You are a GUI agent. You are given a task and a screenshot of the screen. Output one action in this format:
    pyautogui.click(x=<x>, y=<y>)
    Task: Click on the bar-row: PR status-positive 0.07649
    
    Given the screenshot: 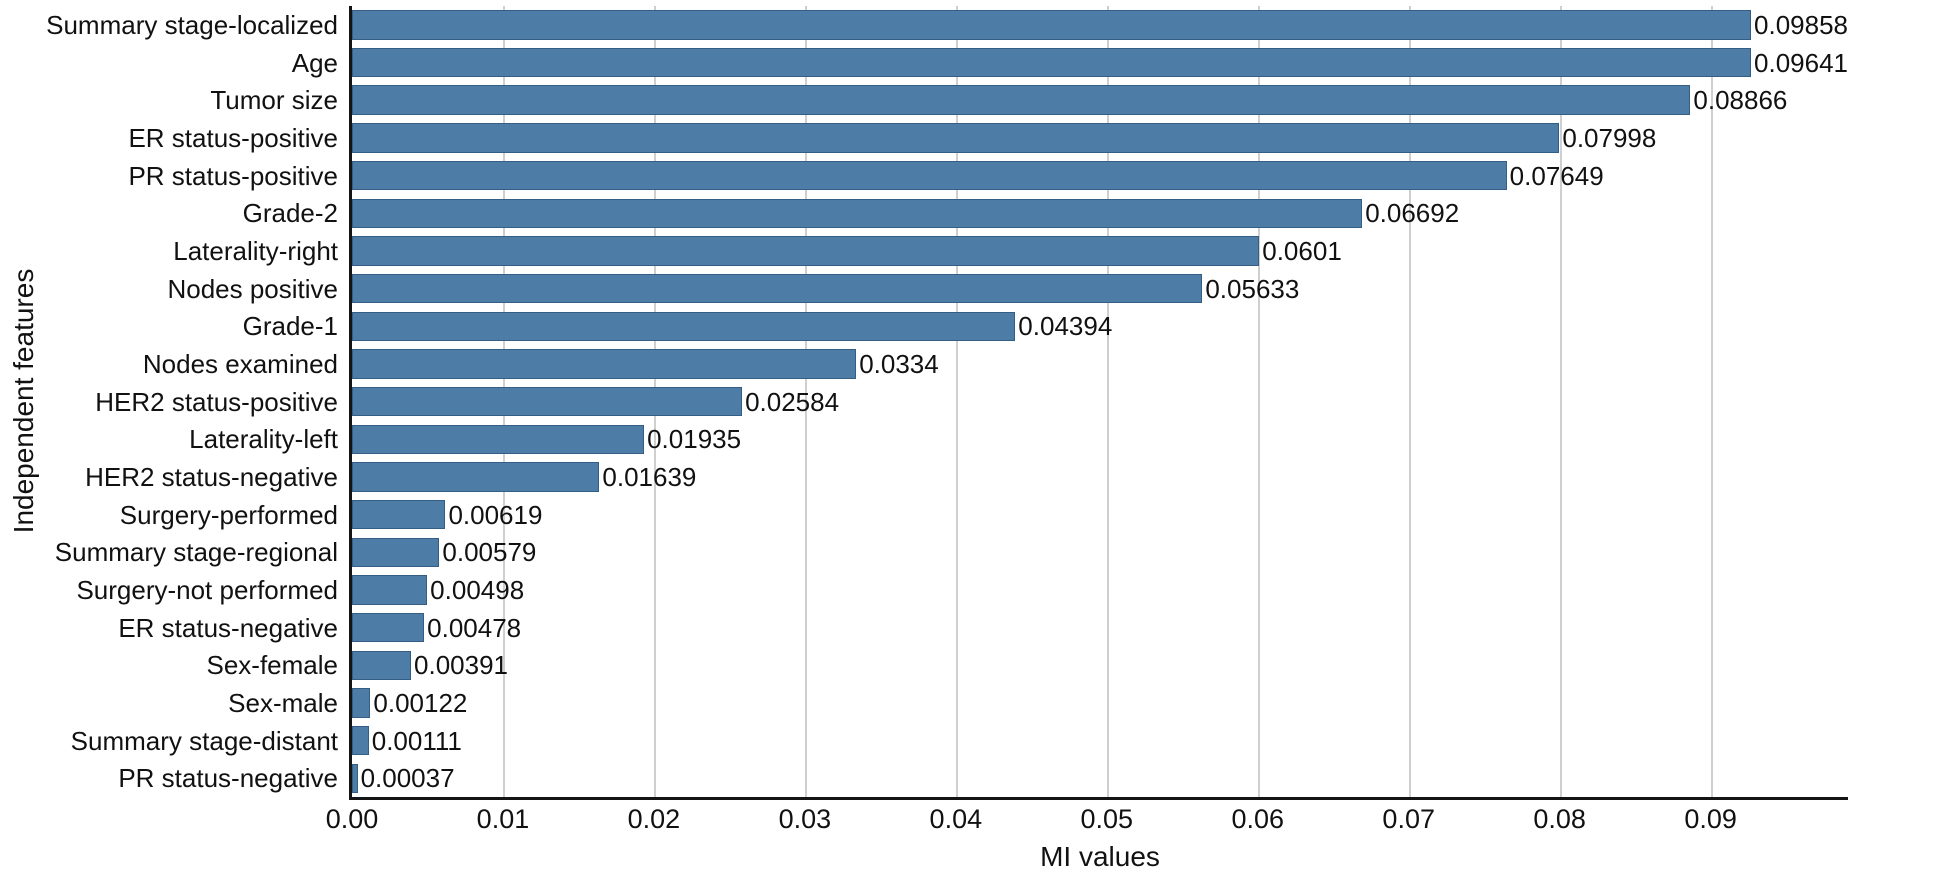 What is the action you would take?
    pyautogui.click(x=988, y=176)
    